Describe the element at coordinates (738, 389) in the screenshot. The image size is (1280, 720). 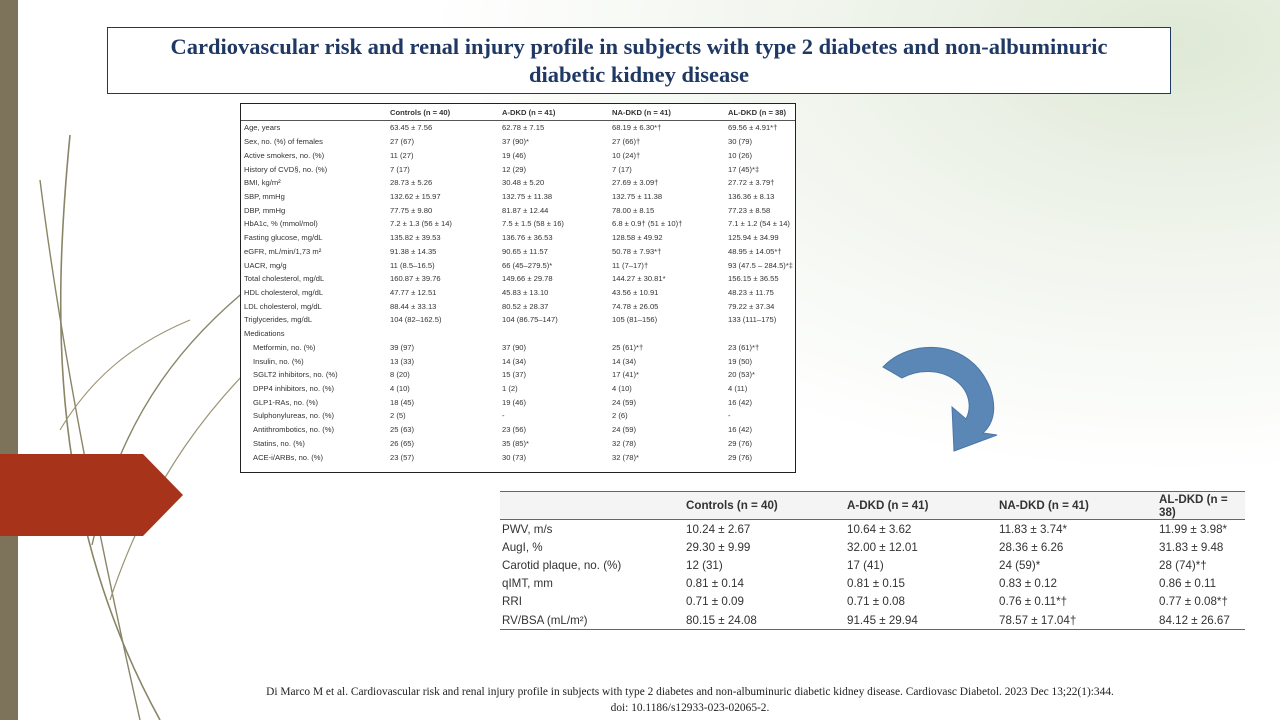
I see `table-cell: 4 (11)` at that location.